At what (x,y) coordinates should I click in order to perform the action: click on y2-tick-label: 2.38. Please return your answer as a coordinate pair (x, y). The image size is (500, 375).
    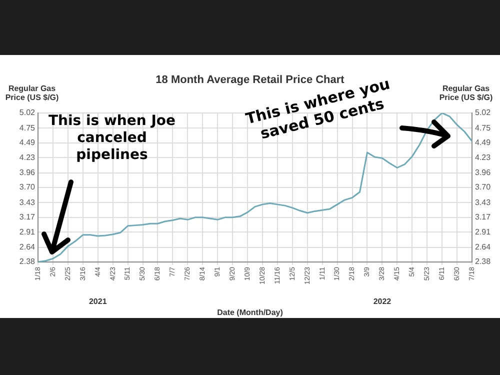
    Looking at the image, I should click on (483, 261).